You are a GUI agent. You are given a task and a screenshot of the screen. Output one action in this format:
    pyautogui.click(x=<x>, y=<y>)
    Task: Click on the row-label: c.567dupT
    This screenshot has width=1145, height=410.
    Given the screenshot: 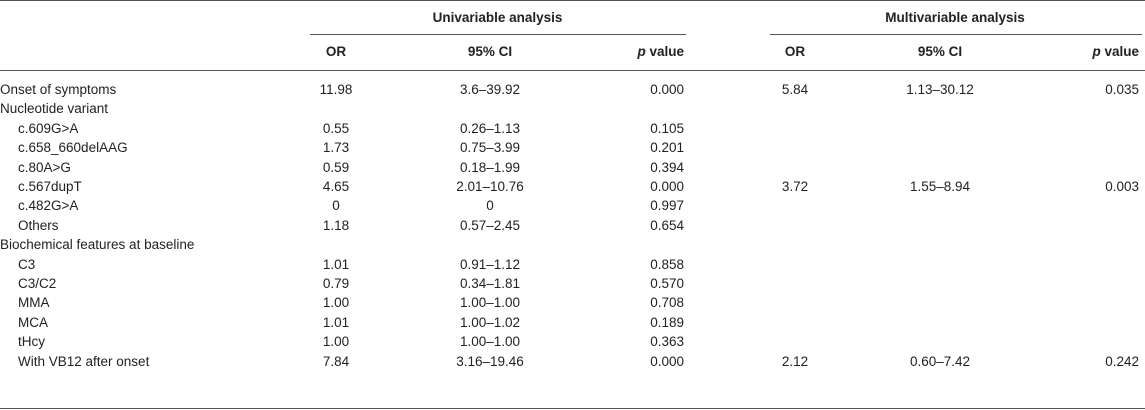 What is the action you would take?
    pyautogui.click(x=50, y=186)
    